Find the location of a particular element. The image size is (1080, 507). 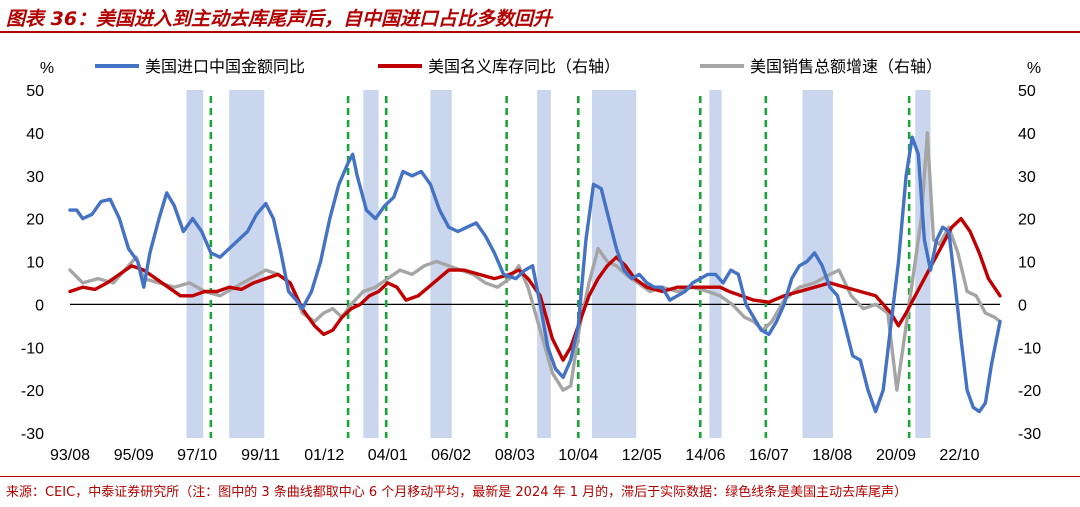

right-axis-tick-label: 0 is located at coordinates (1022, 305).